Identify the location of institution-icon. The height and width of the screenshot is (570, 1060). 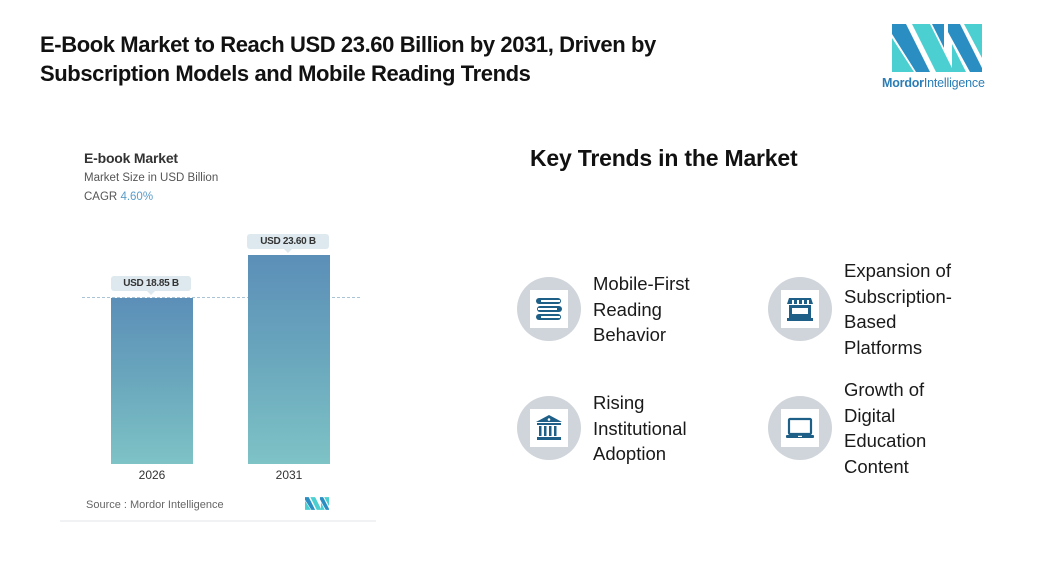
(549, 428).